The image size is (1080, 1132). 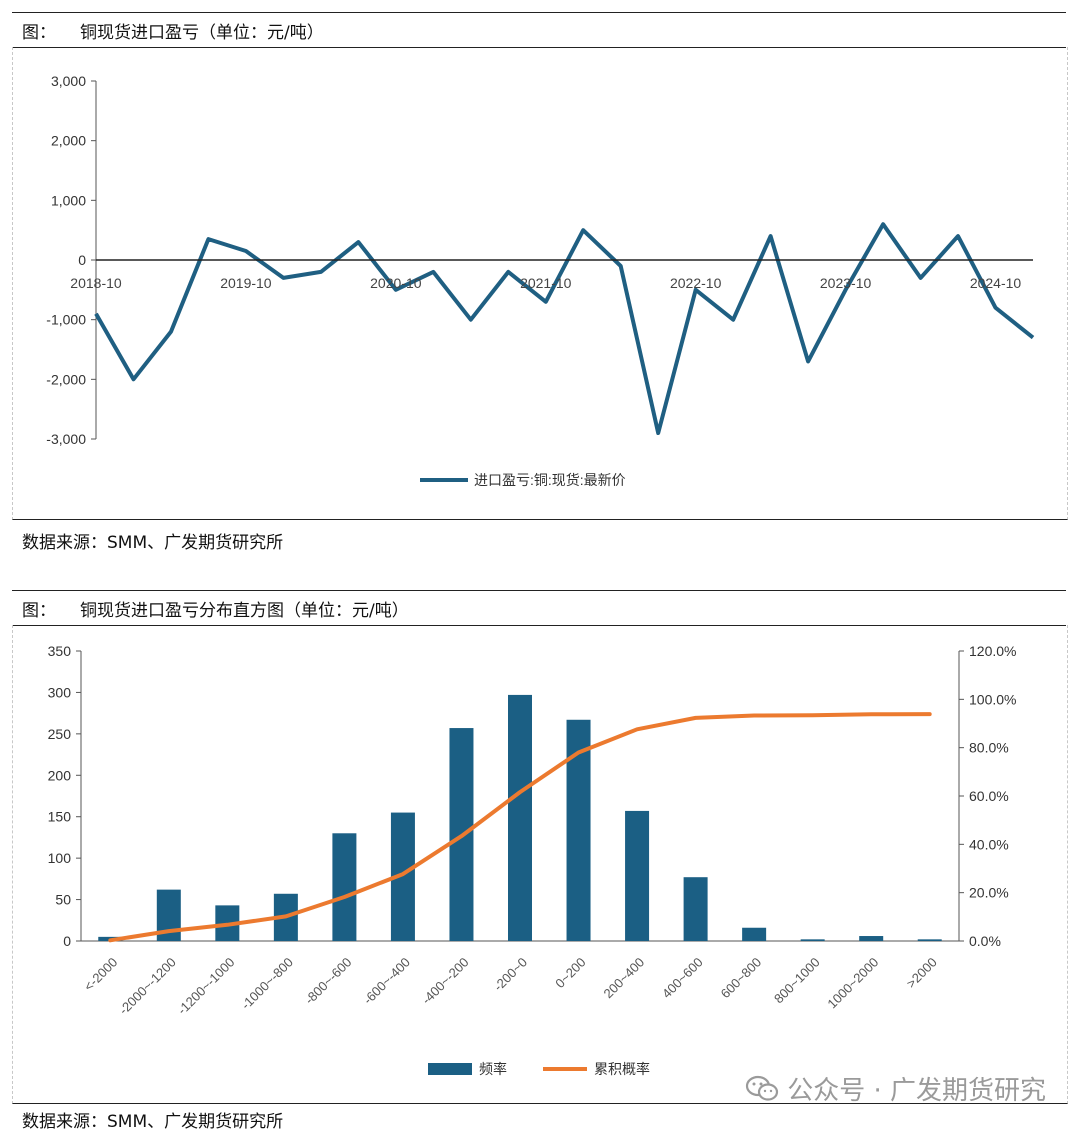 What do you see at coordinates (68, 200) in the screenshot?
I see `y-tick-label: 1,000` at bounding box center [68, 200].